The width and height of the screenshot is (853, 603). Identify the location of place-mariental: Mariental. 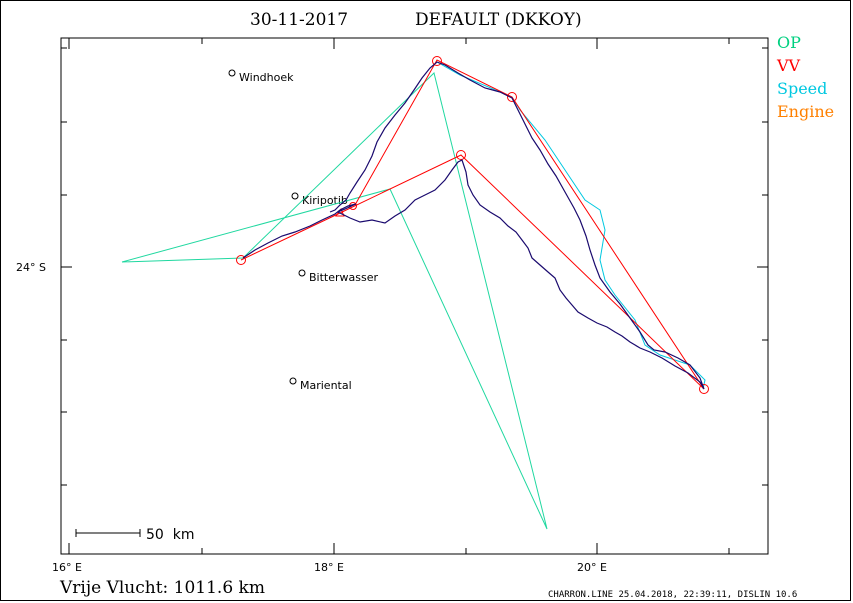
(320, 384).